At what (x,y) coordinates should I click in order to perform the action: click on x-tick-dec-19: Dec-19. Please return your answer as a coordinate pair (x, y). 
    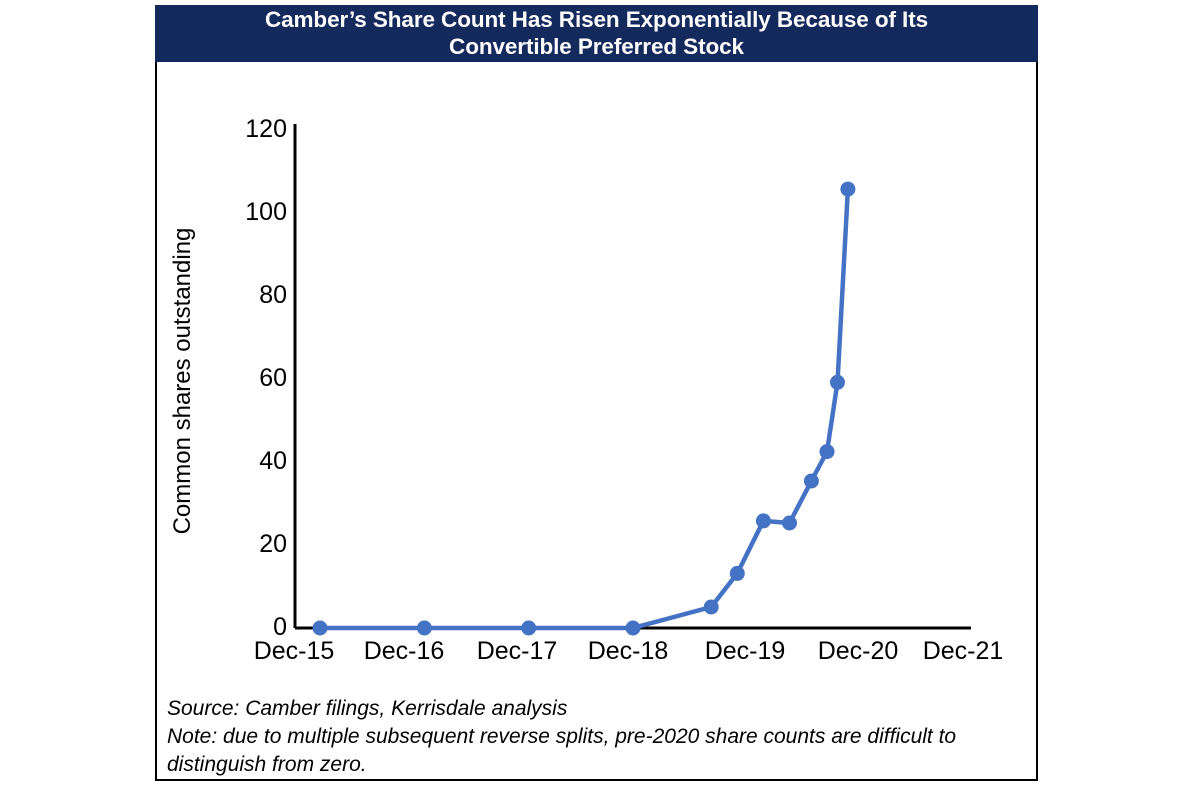
    Looking at the image, I should click on (745, 651).